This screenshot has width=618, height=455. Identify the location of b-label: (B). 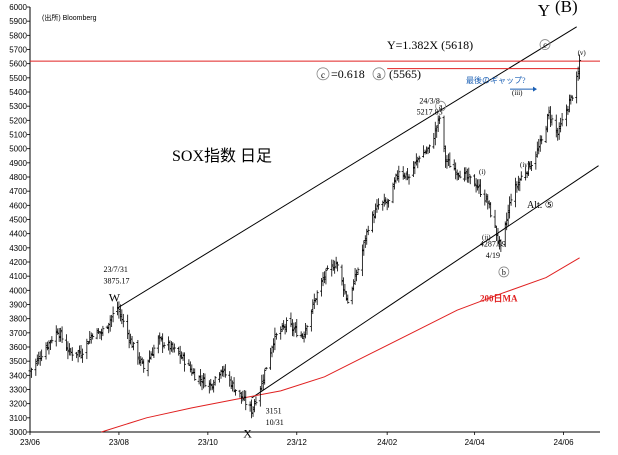
(566, 8).